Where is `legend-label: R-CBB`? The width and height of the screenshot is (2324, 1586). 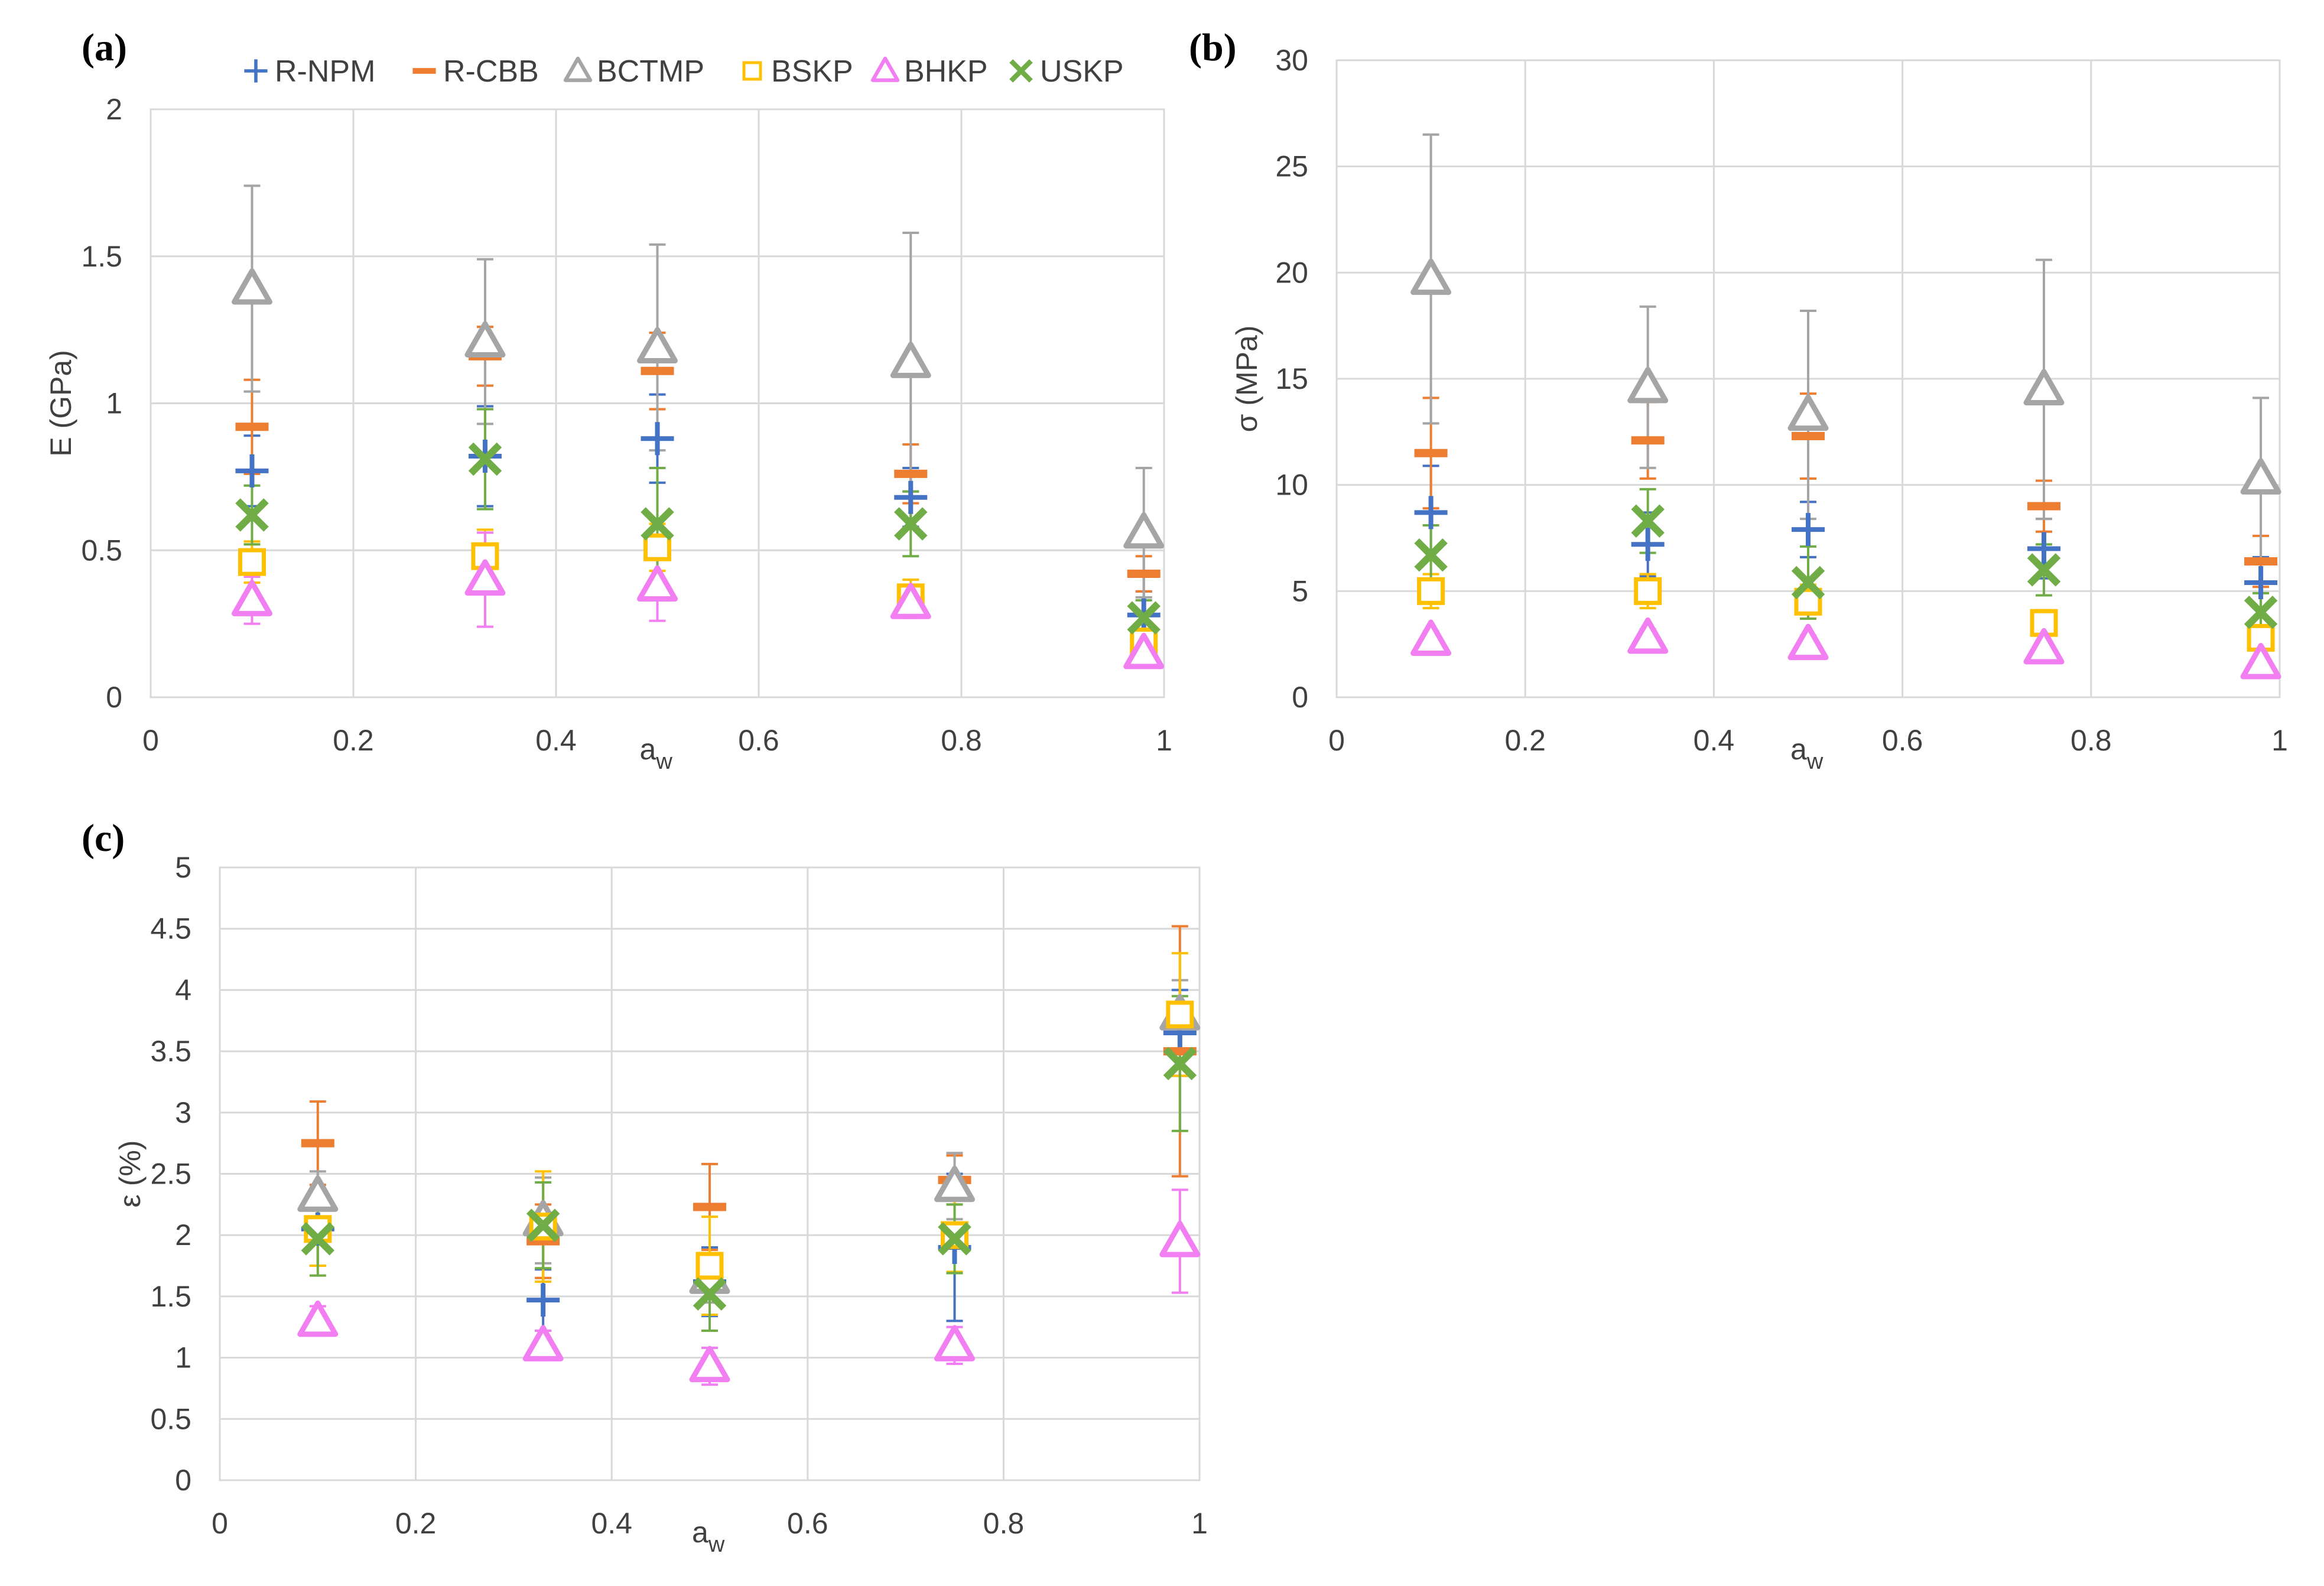 legend-label: R-CBB is located at coordinates (491, 71).